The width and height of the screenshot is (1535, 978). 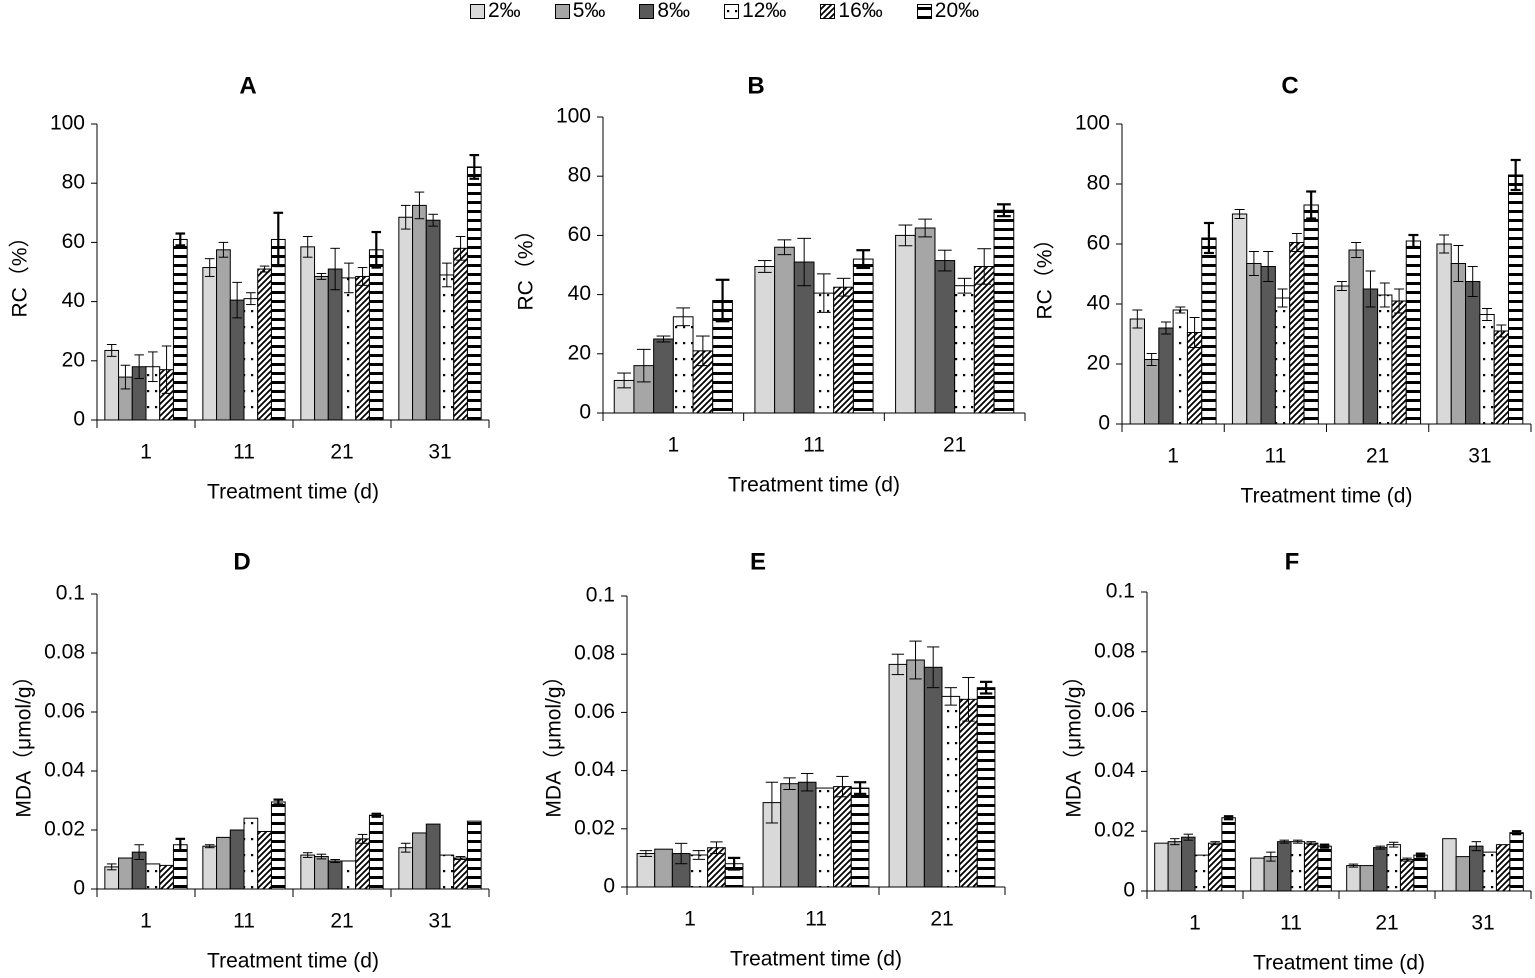 I want to click on legend: 2‰ 5‰ 8‰ 12‰ 16‰ 20‰, so click(x=741, y=11).